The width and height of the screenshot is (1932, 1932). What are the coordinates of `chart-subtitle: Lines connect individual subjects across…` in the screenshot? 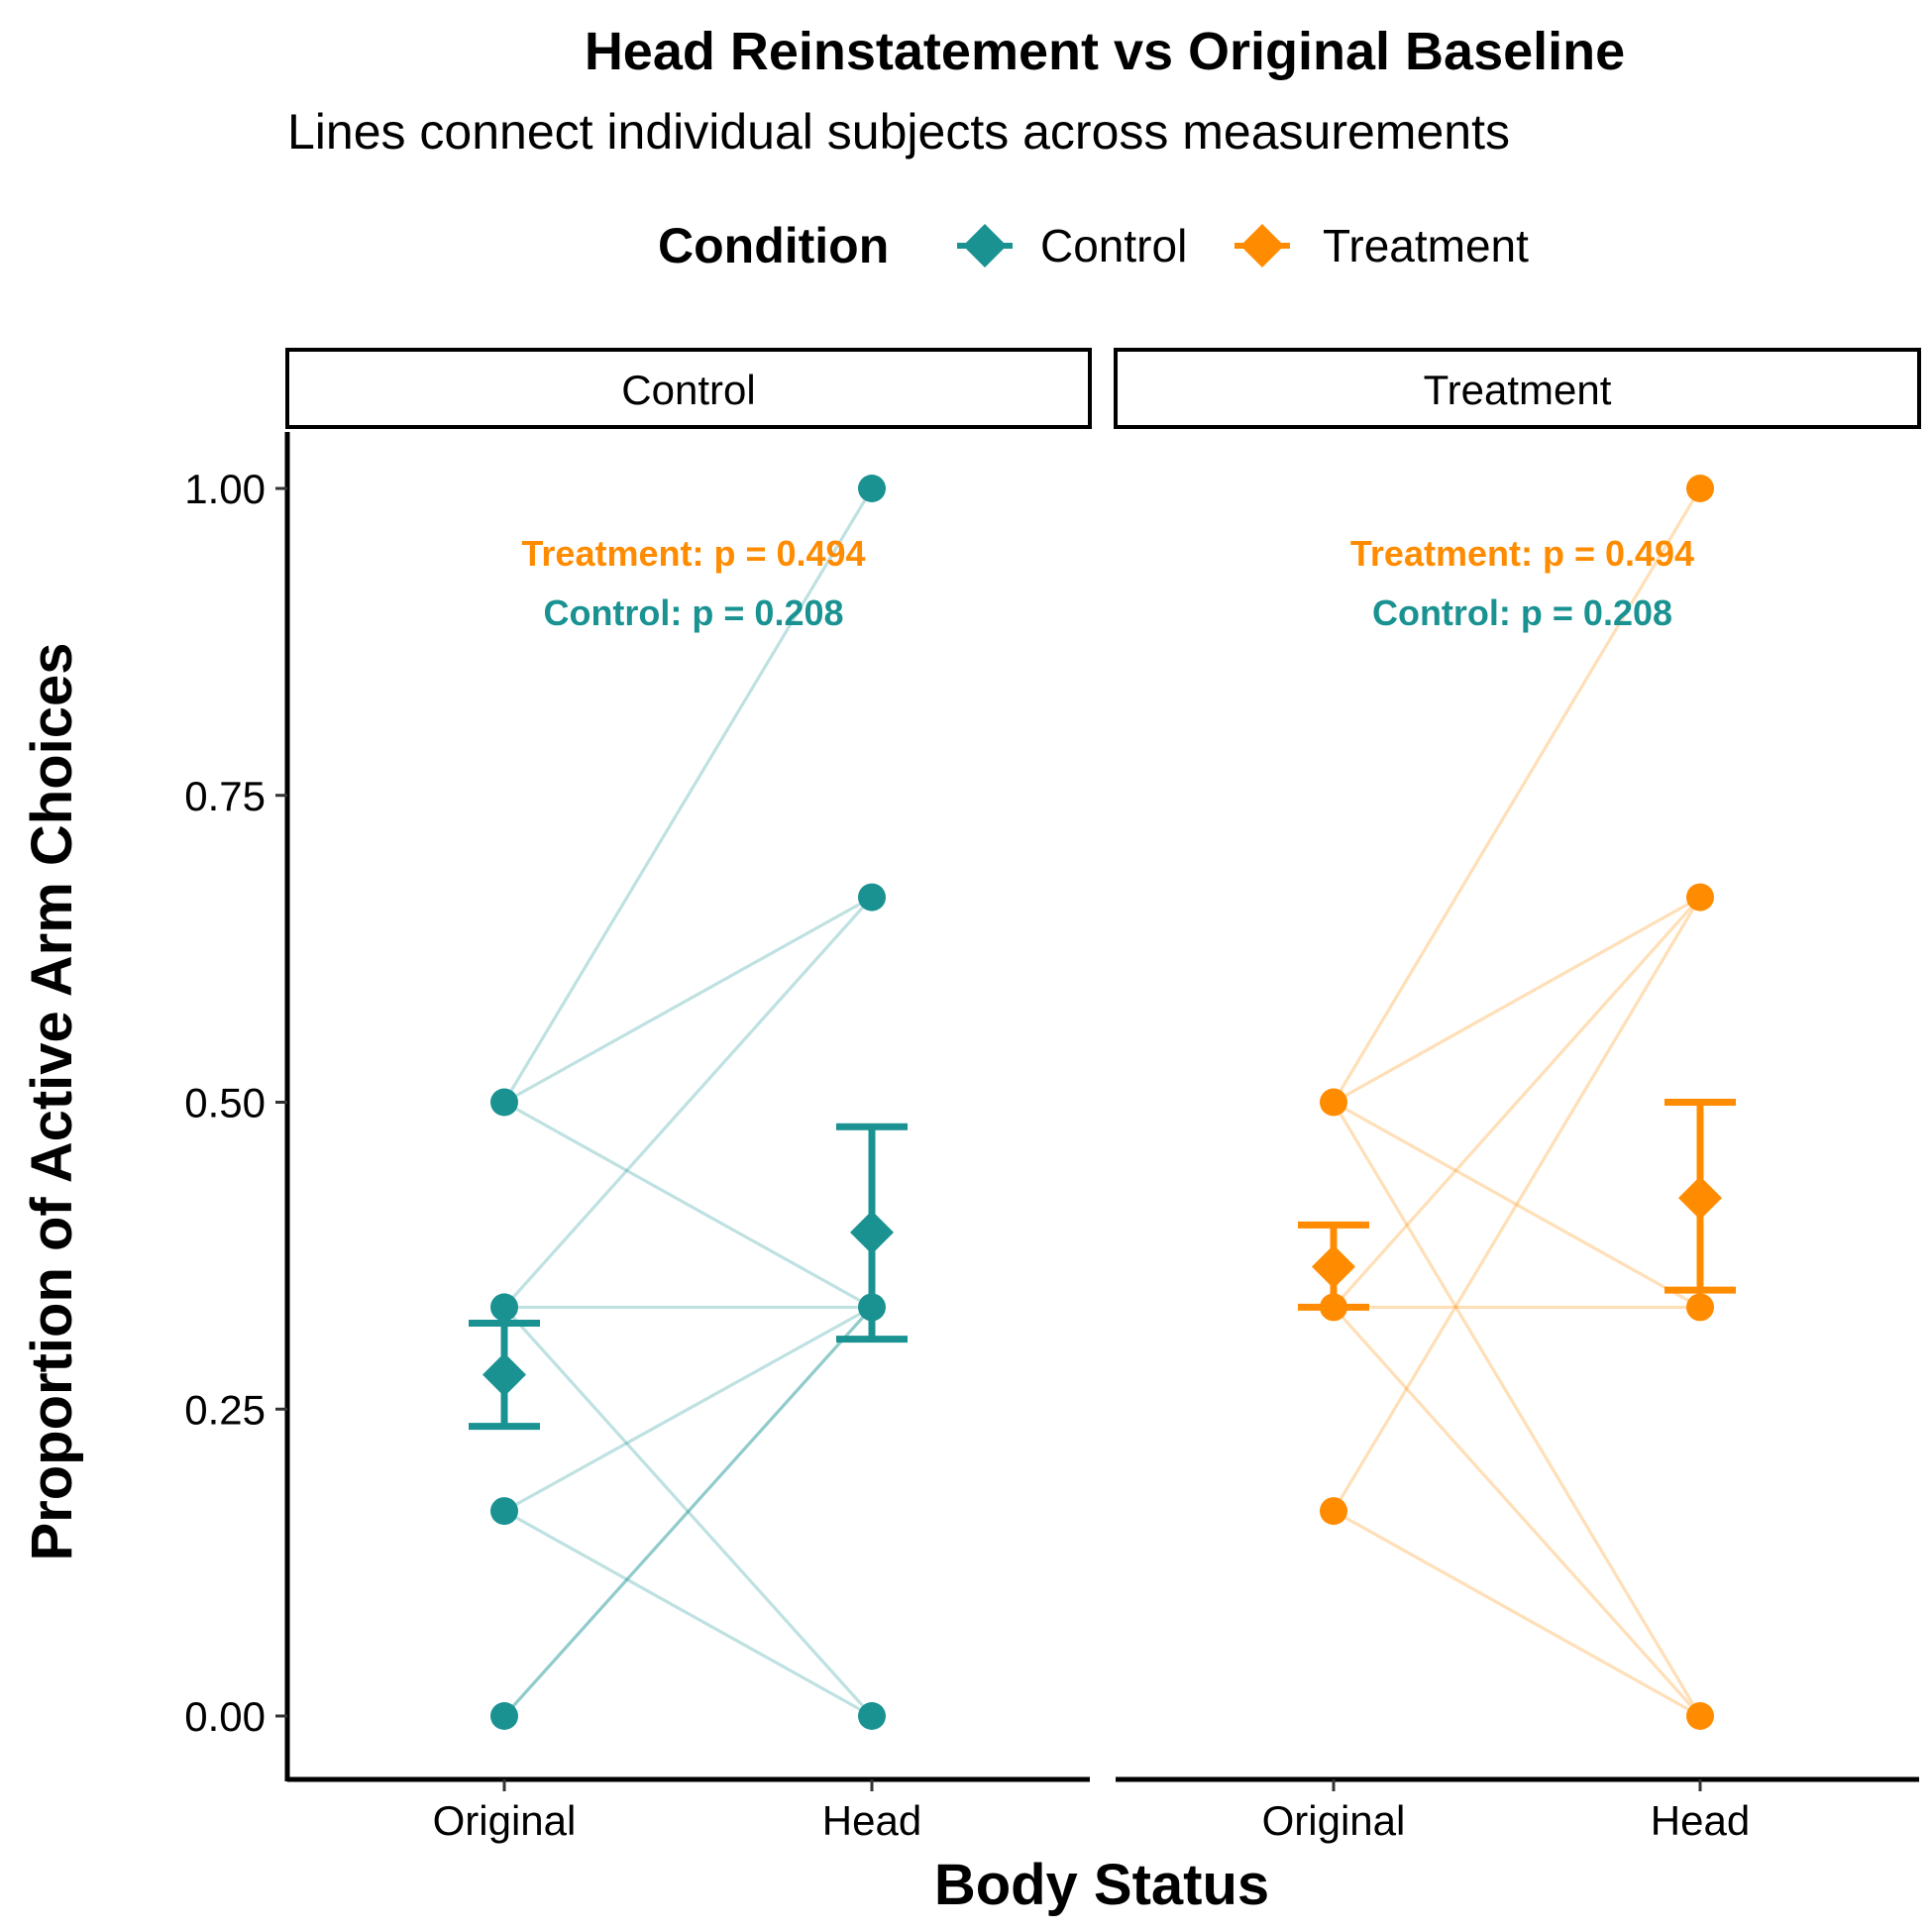 It's located at (899, 132).